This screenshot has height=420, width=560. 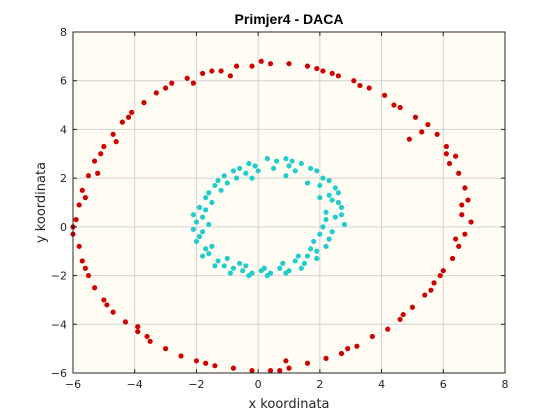 I want to click on x-axis-label: x koordinata, so click(x=288, y=404).